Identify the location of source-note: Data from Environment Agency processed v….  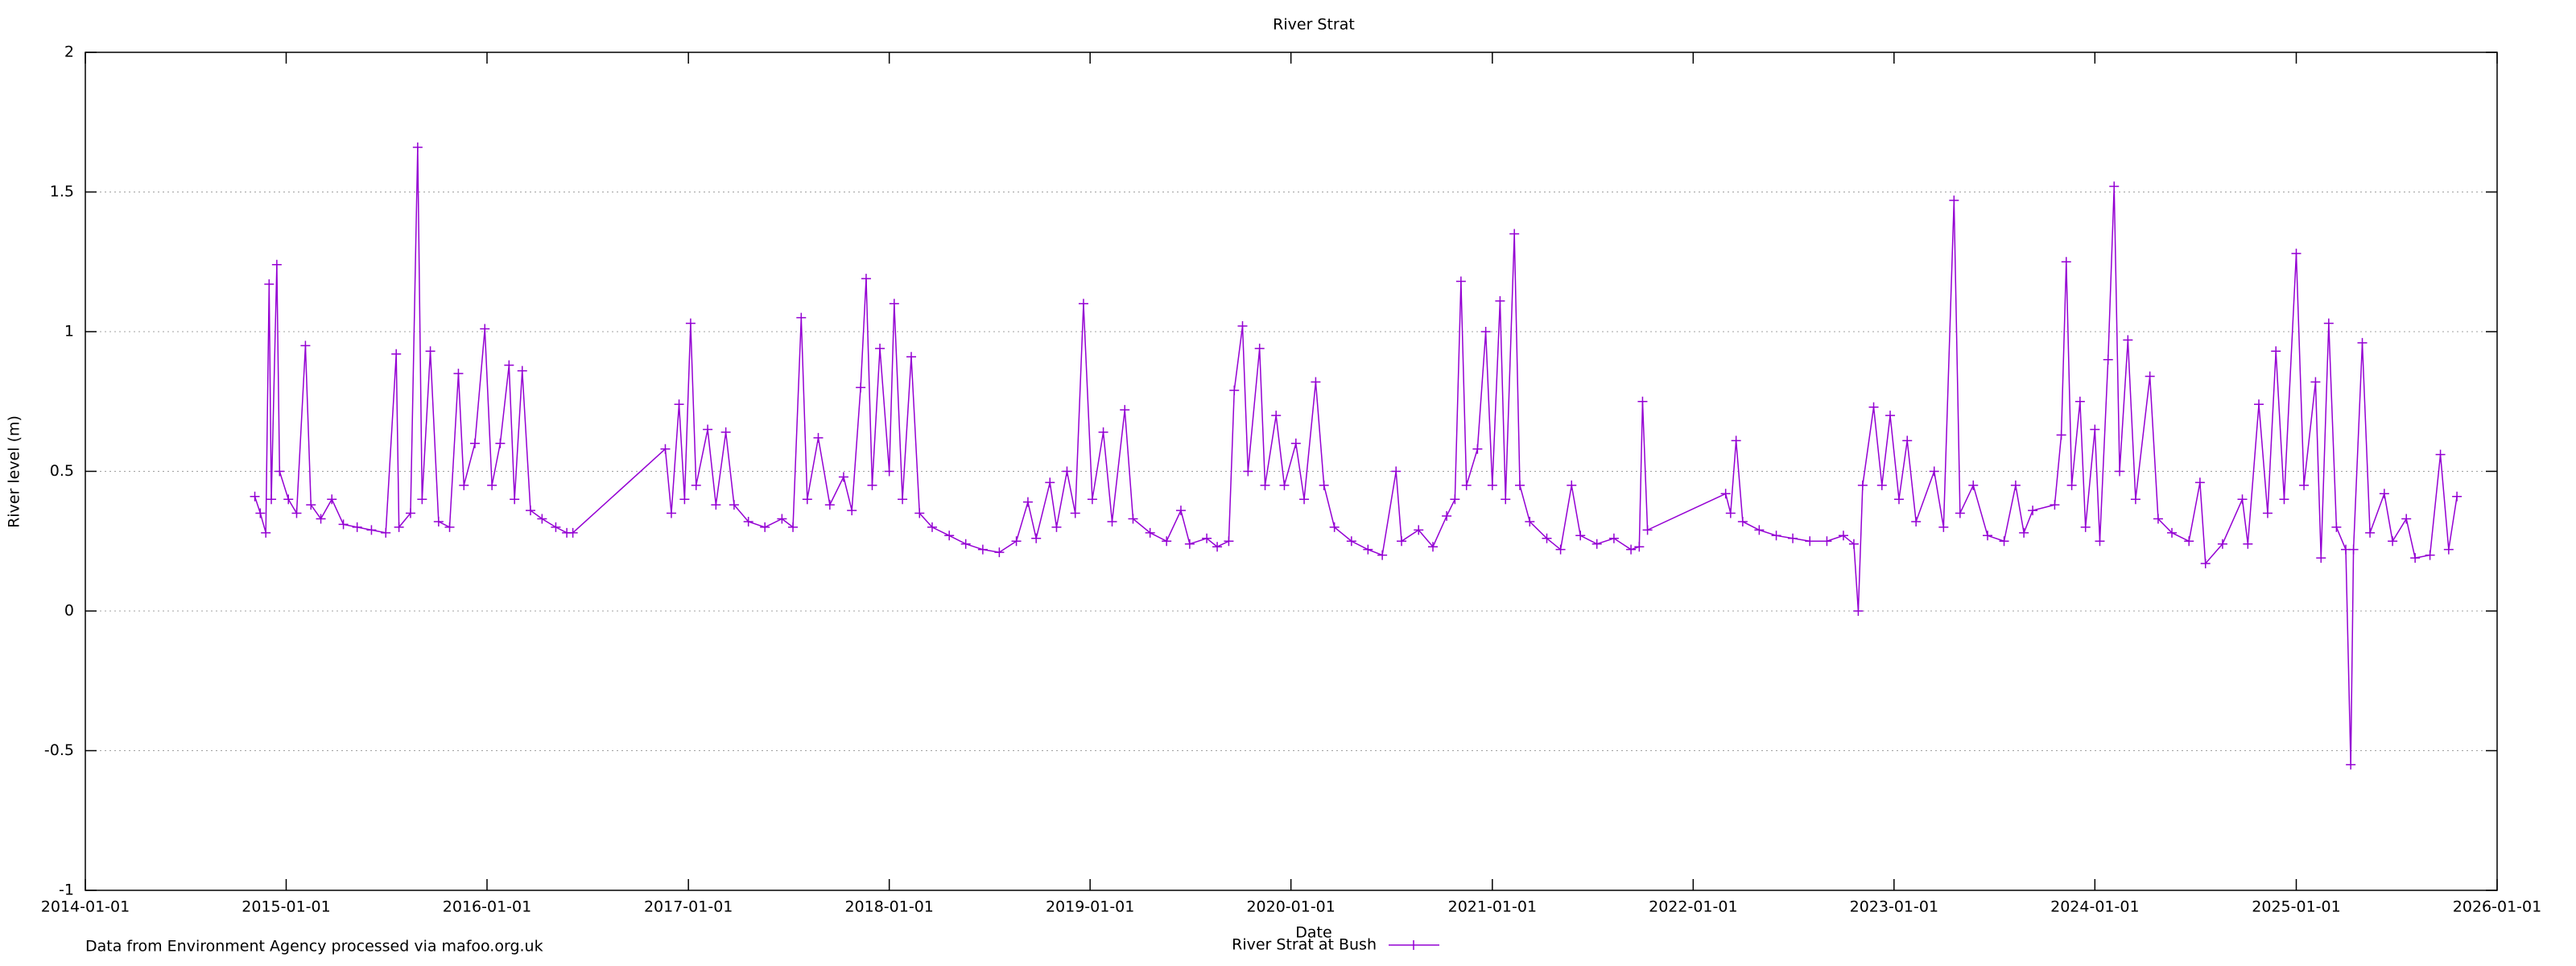
(314, 947).